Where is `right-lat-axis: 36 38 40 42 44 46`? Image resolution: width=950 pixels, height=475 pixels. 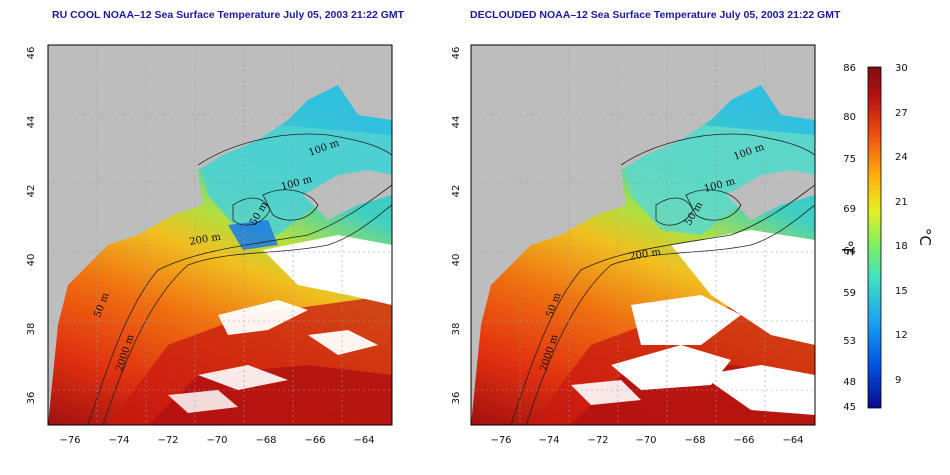 right-lat-axis: 36 38 40 42 44 46 is located at coordinates (456, 226).